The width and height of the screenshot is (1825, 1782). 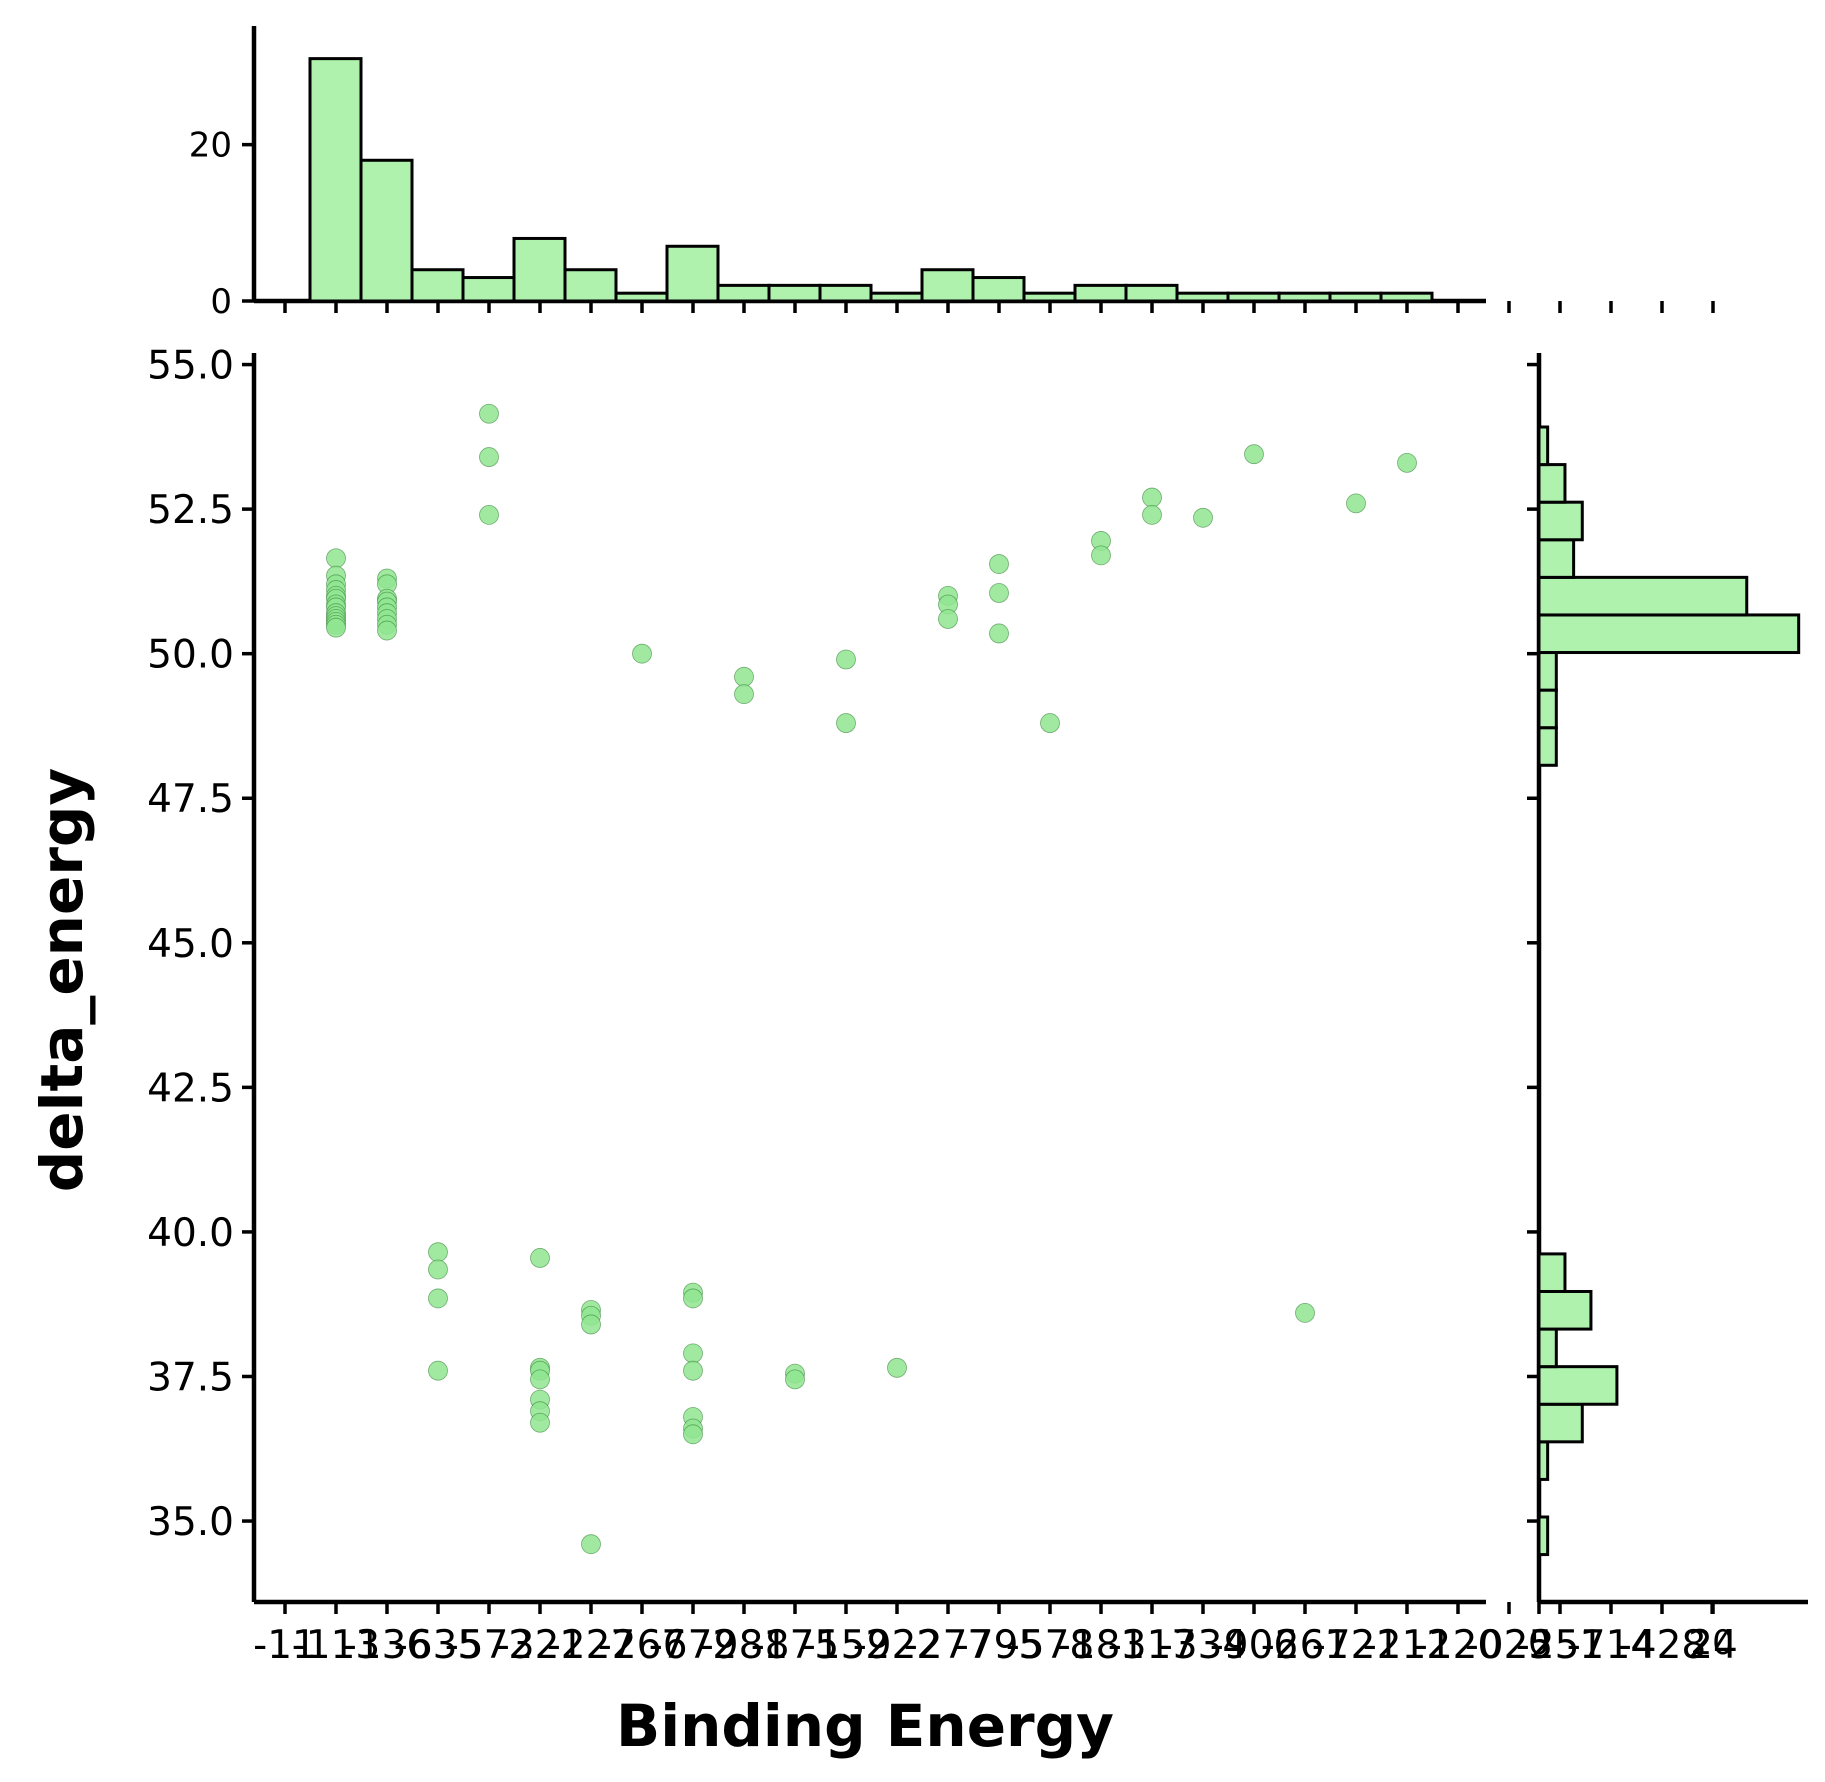 I want to click on x-tick-label: -152, so click(x=846, y=1645).